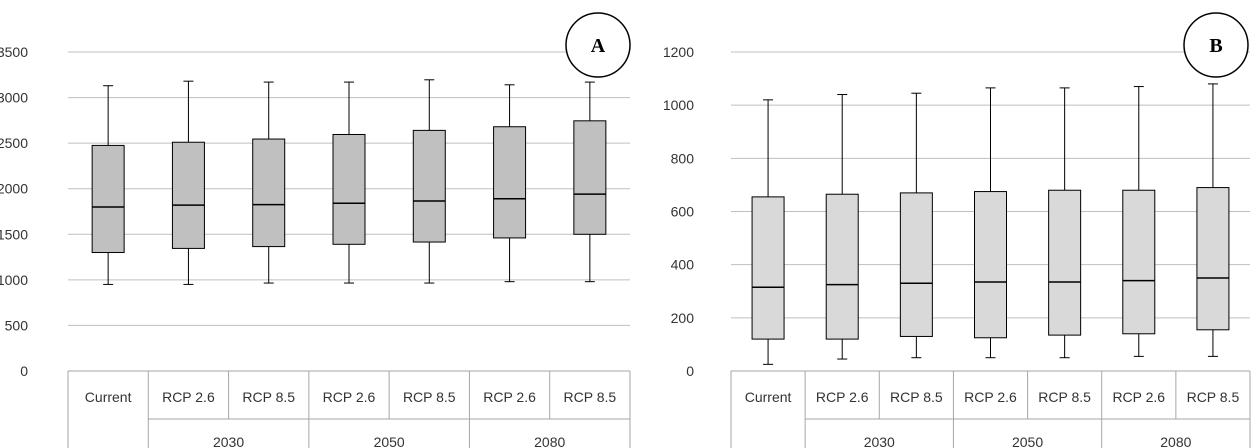 This screenshot has width=1255, height=448. I want to click on y-tick-label: 500, so click(17, 325).